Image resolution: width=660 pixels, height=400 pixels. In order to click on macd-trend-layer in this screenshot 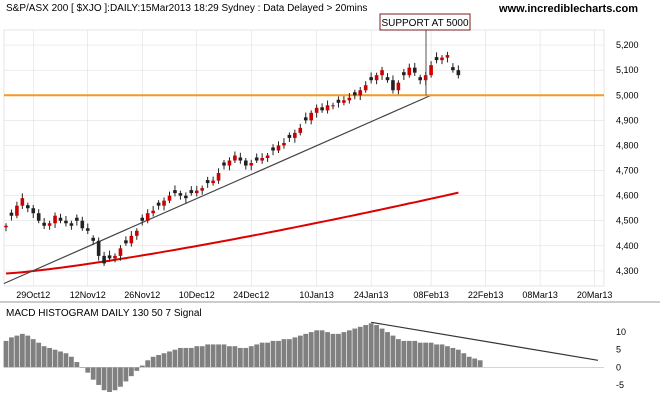, I will do `click(485, 341)`.